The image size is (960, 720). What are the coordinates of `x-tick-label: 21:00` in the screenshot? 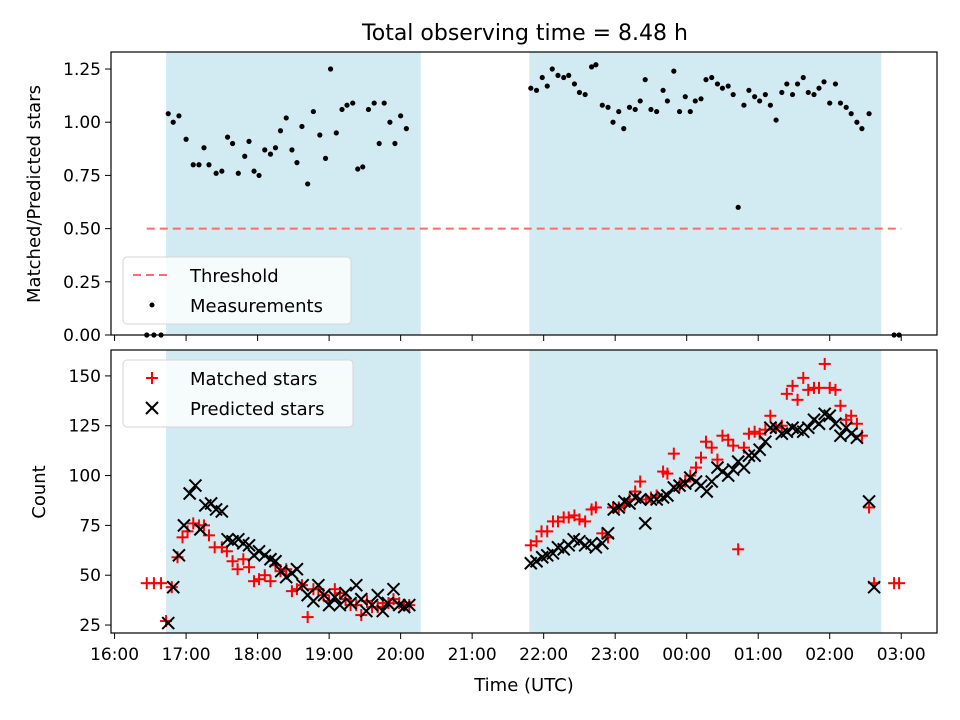 It's located at (472, 655).